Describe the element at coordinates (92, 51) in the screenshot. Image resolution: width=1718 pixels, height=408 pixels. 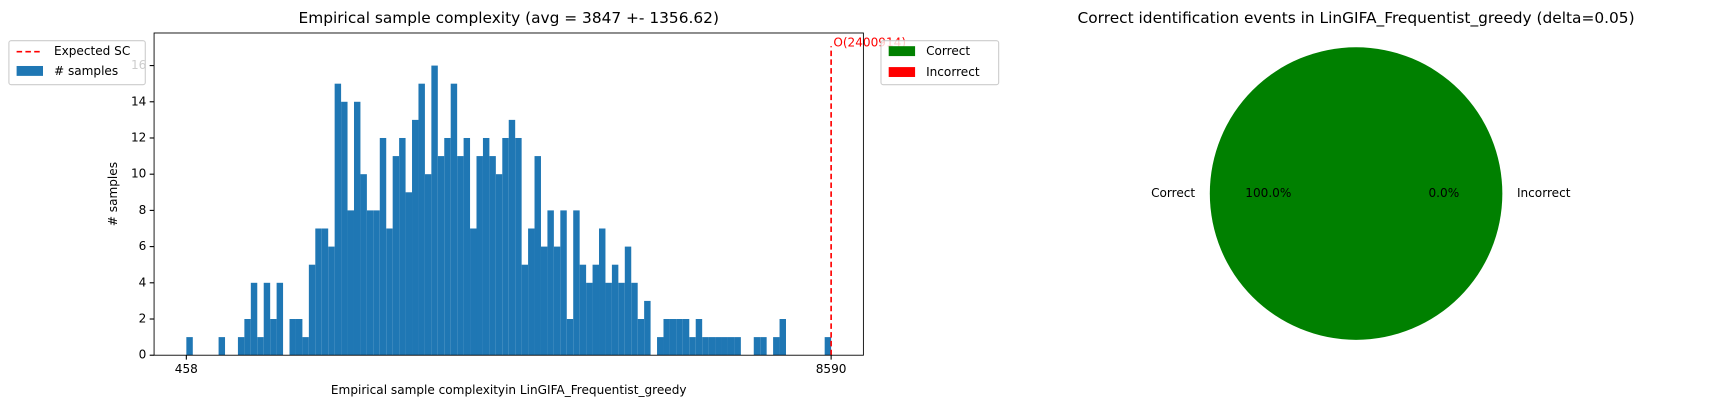
I see `legend-label: Expected SC` at that location.